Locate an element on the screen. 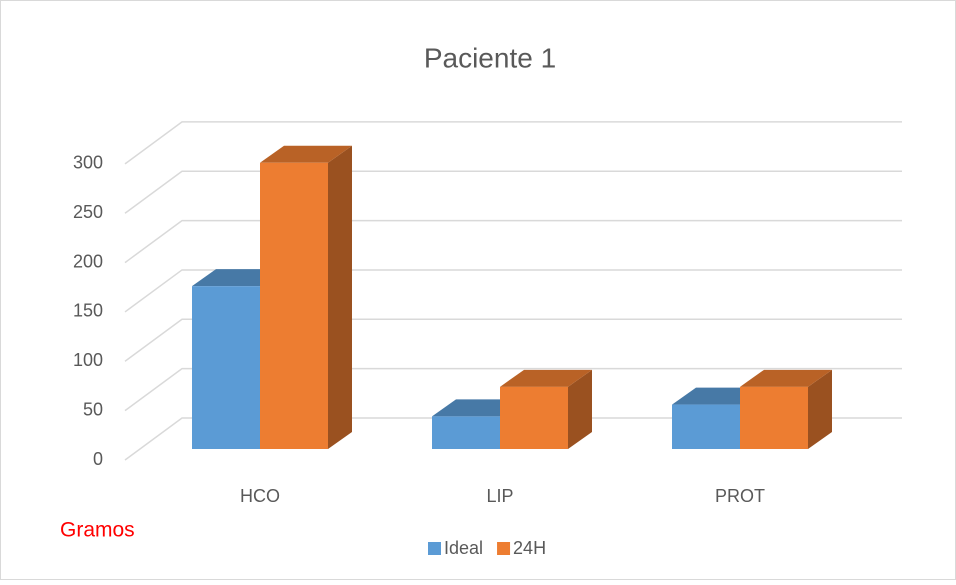 The width and height of the screenshot is (956, 585). x-tick-label: PROT is located at coordinates (740, 496).